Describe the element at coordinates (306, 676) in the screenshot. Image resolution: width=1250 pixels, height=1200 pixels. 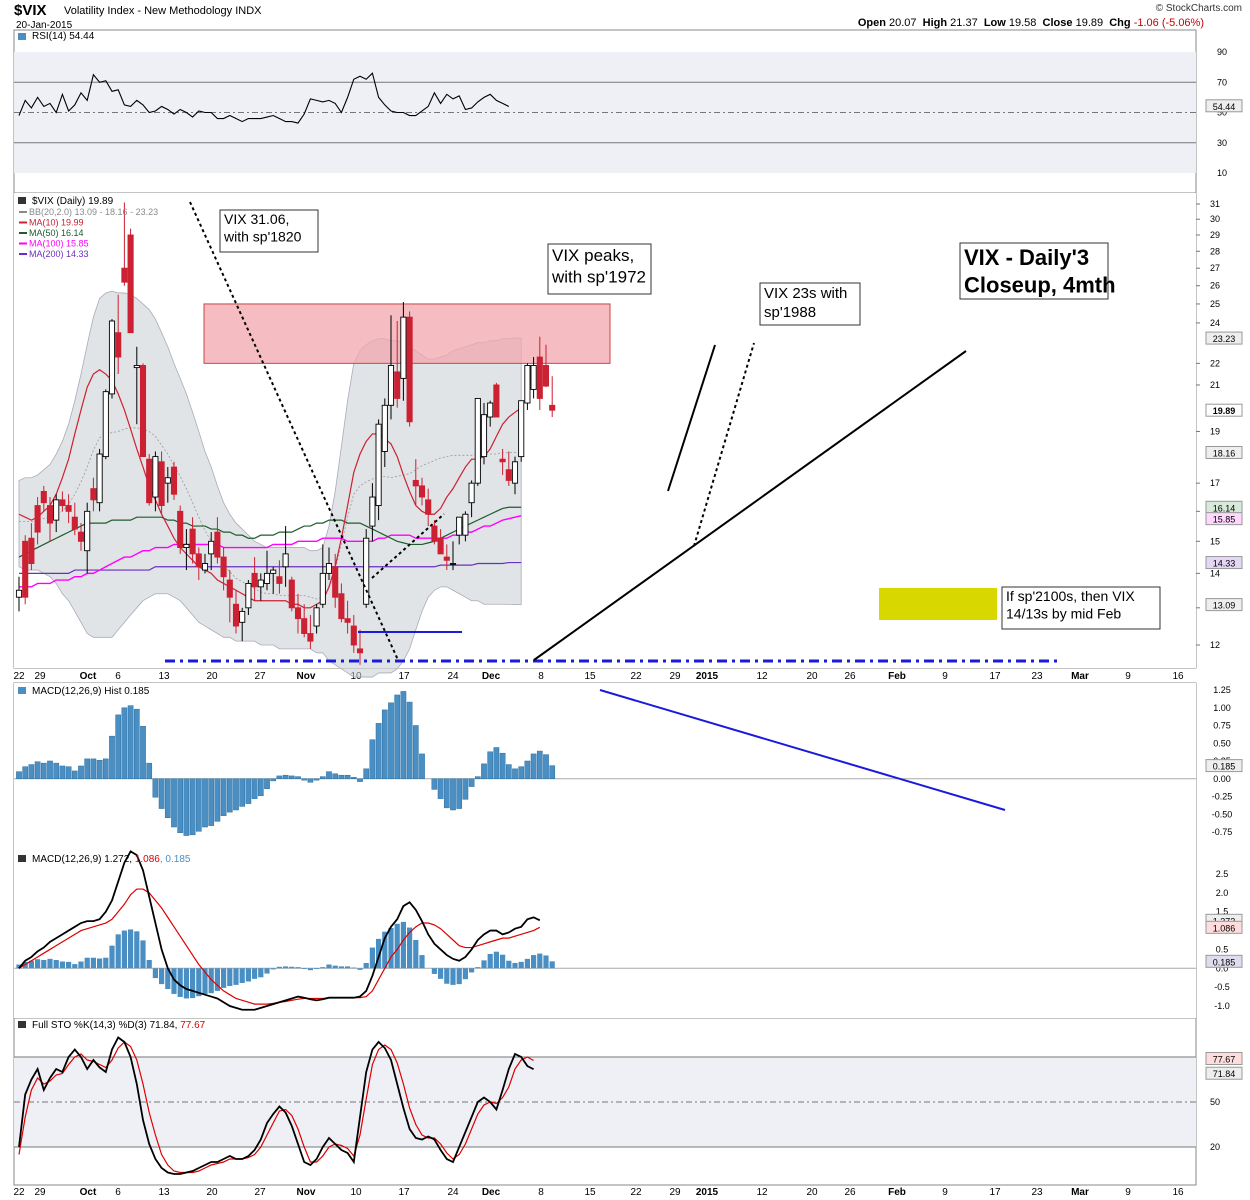
I see `x-tick-label: Nov` at that location.